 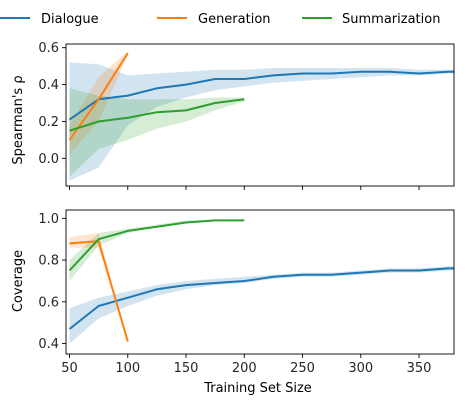 What do you see at coordinates (48, 219) in the screenshot?
I see `coverage-y-tick-label-3: 1.0` at bounding box center [48, 219].